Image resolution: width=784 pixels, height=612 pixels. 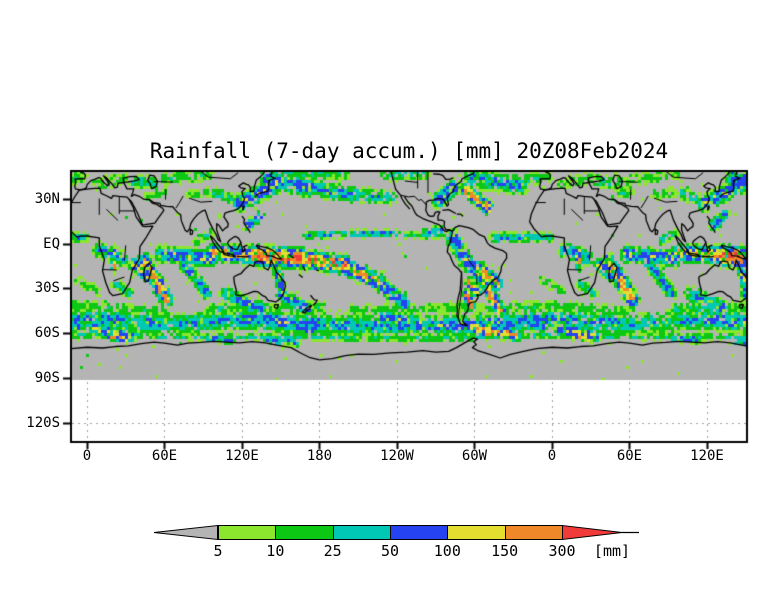 What do you see at coordinates (332, 551) in the screenshot?
I see `colorbar-tick-25: 25` at bounding box center [332, 551].